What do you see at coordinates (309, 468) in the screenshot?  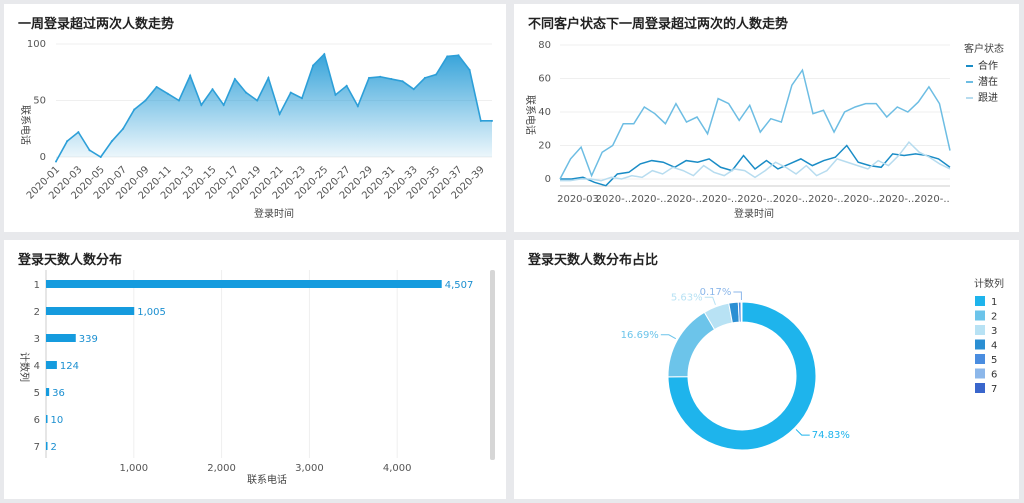 I see `x-tick-label: 3,000` at bounding box center [309, 468].